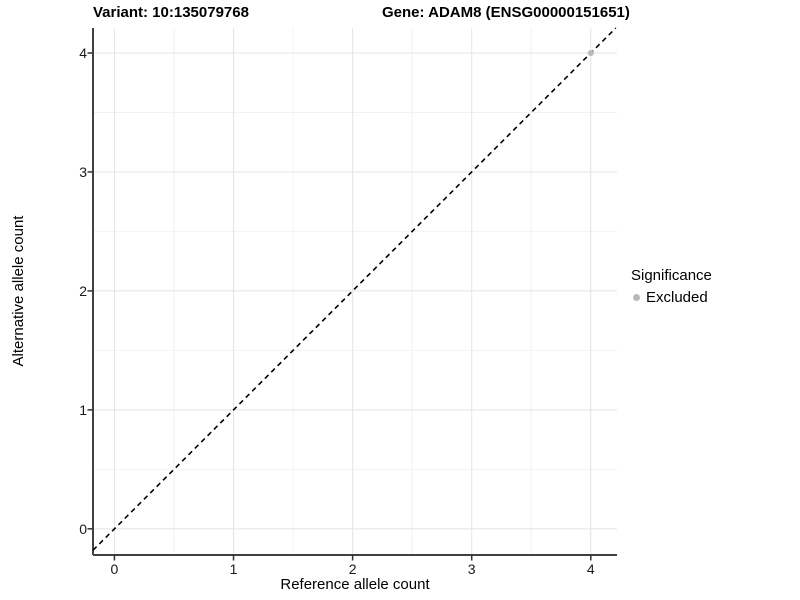 The image size is (800, 600). Describe the element at coordinates (352, 569) in the screenshot. I see `x-tick-label: 2` at that location.